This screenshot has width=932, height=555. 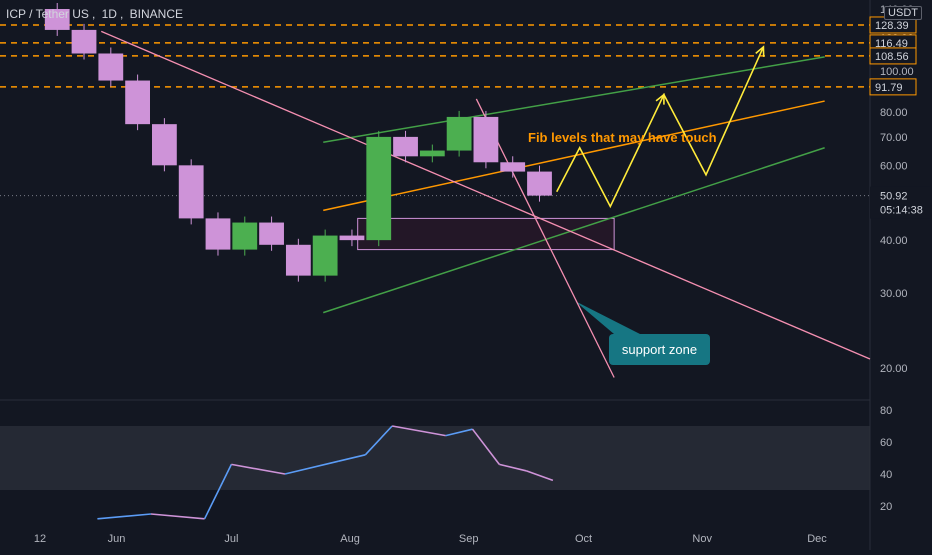 I want to click on interval-label: 1D, so click(x=109, y=14).